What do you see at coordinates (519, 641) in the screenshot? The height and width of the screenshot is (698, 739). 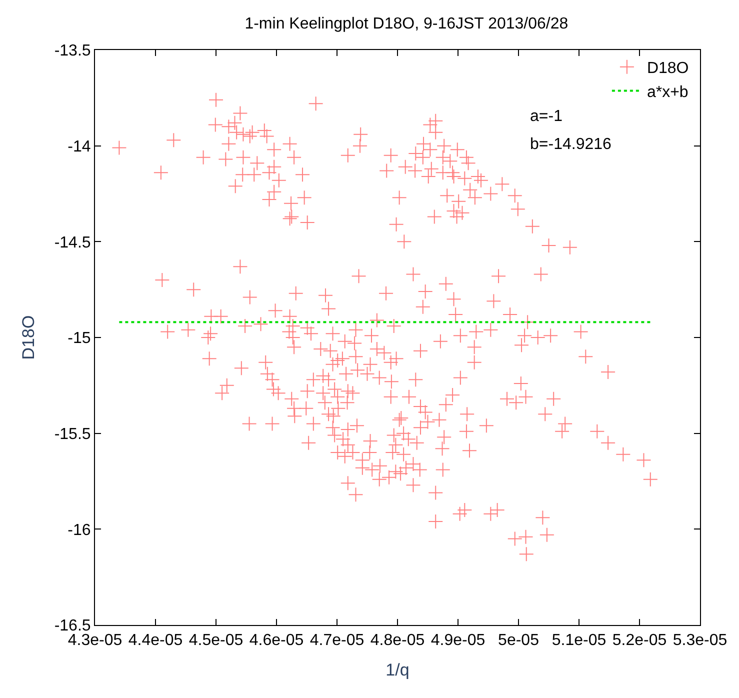 I see `x-tick-label: 5e-05` at bounding box center [519, 641].